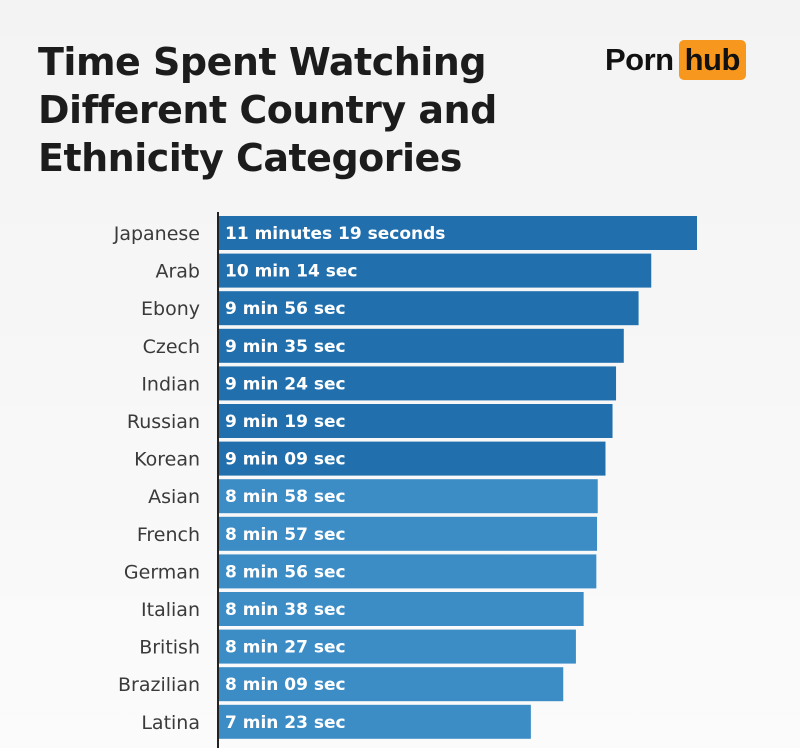 Image resolution: width=800 pixels, height=748 pixels. I want to click on category-label-arab: Arab, so click(177, 272).